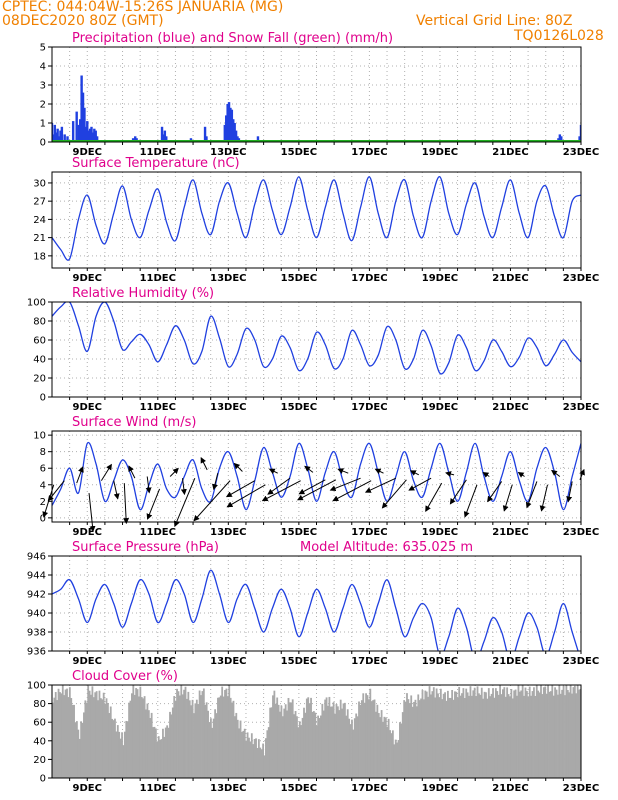 This screenshot has width=618, height=800. What do you see at coordinates (559, 36) in the screenshot?
I see `product-code: TQ0126L028` at bounding box center [559, 36].